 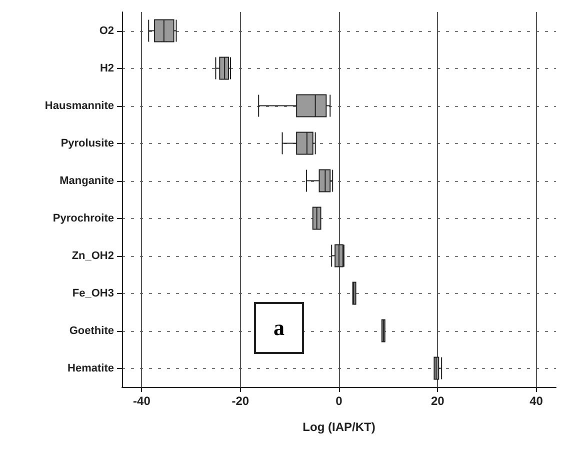 I want to click on x-tick-label: 0, so click(x=339, y=401).